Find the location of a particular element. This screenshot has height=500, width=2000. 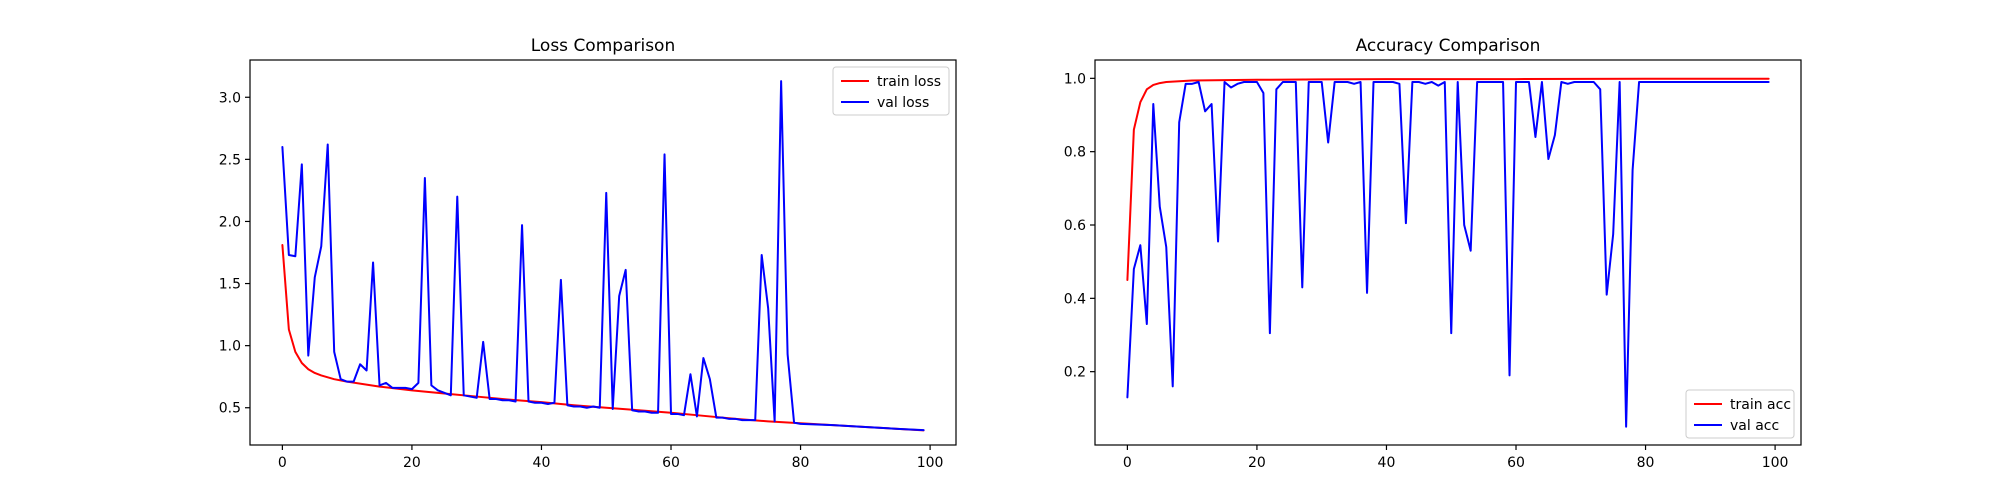

series-line-train-acc is located at coordinates (1448, 179).